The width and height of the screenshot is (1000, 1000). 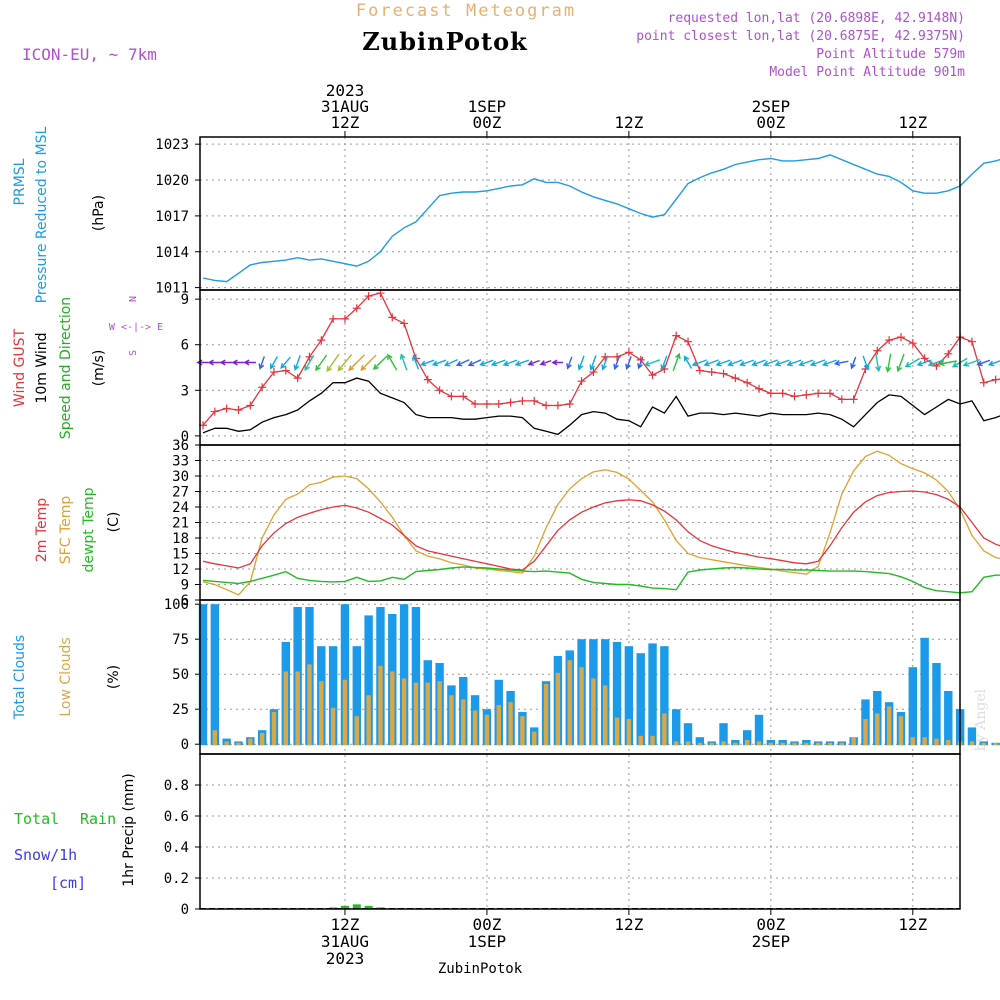 I want to click on pressure-legend-prmsl: PRMSL, so click(x=20, y=181).